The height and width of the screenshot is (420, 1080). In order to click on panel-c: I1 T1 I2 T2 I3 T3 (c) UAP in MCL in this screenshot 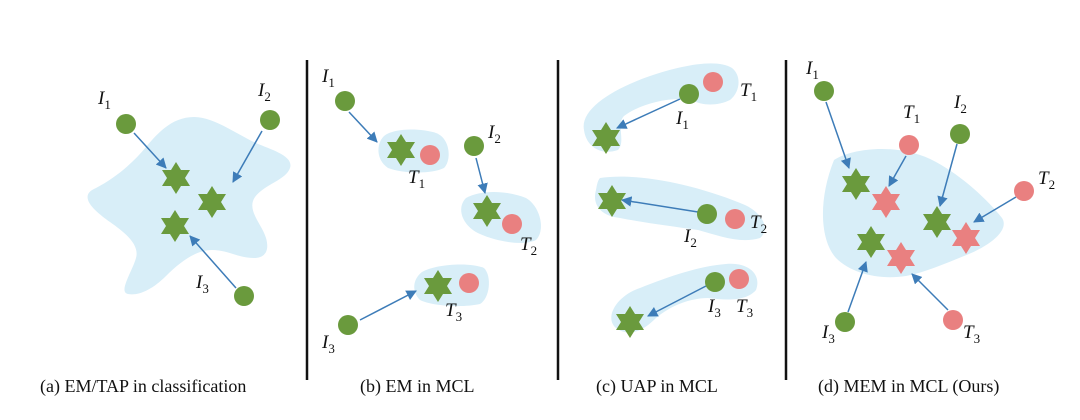, I will do `click(675, 230)`.